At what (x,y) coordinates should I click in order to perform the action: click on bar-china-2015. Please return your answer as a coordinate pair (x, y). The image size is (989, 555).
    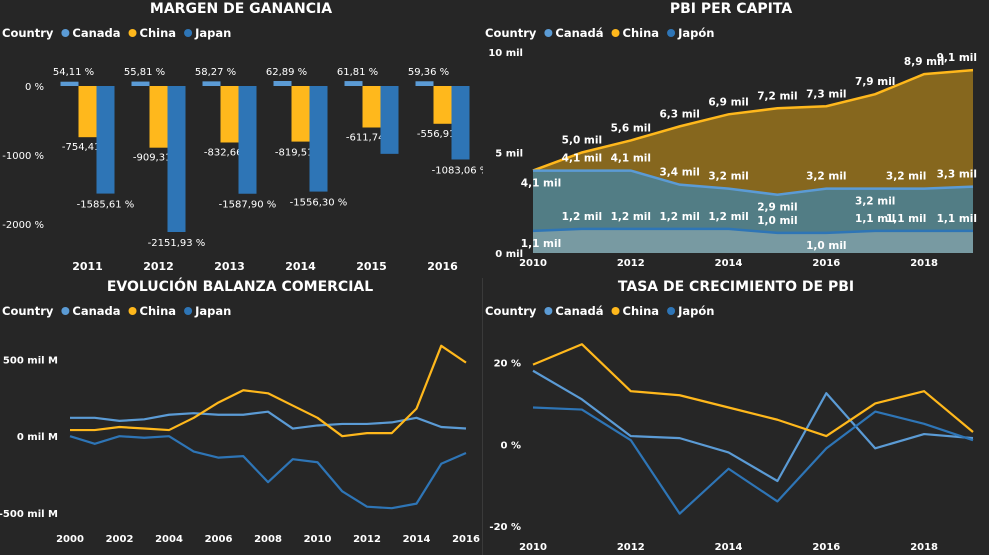
    Looking at the image, I should click on (371, 107).